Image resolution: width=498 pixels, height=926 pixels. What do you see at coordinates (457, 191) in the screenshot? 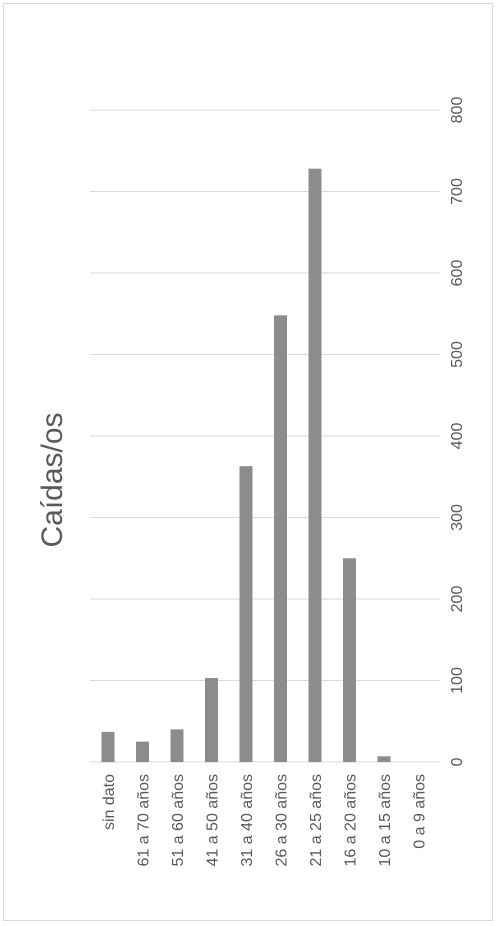
I see `tick-label: 700` at bounding box center [457, 191].